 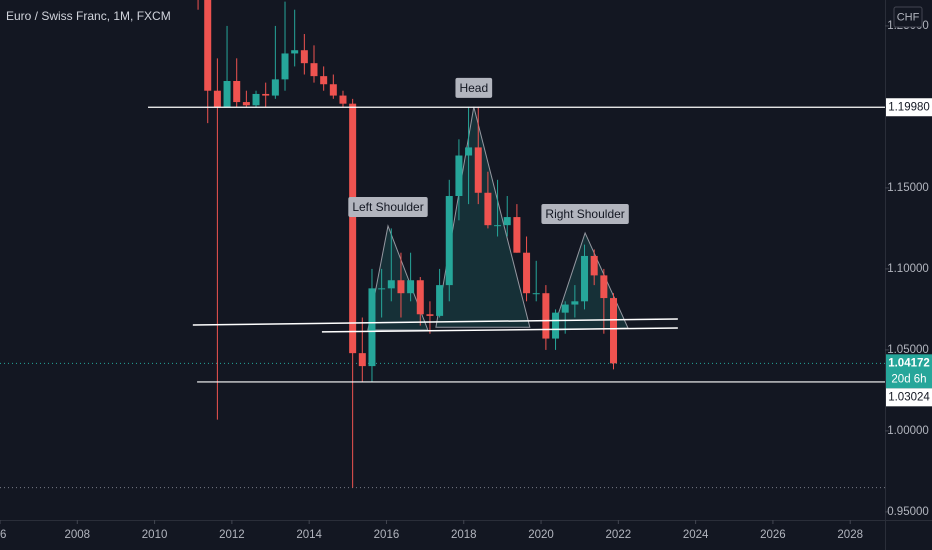 What do you see at coordinates (619, 535) in the screenshot?
I see `x-tick-label: 2022` at bounding box center [619, 535].